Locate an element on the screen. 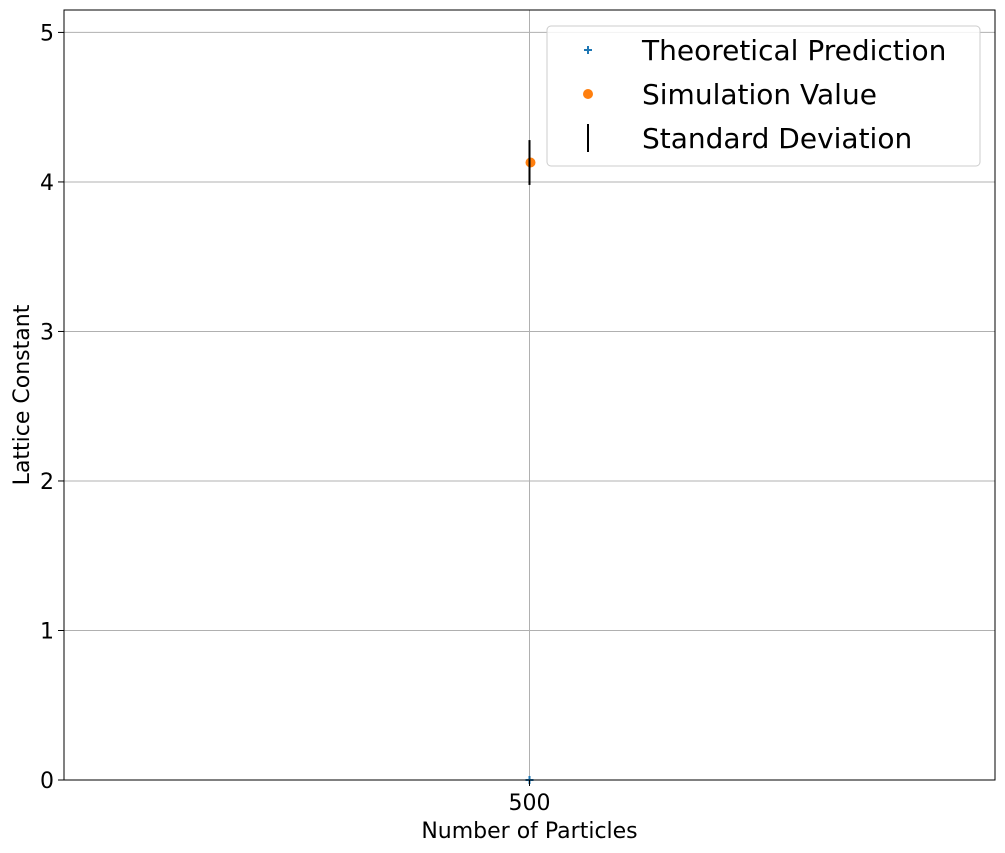 The height and width of the screenshot is (853, 1005). y-tick-label: 5 is located at coordinates (47, 33).